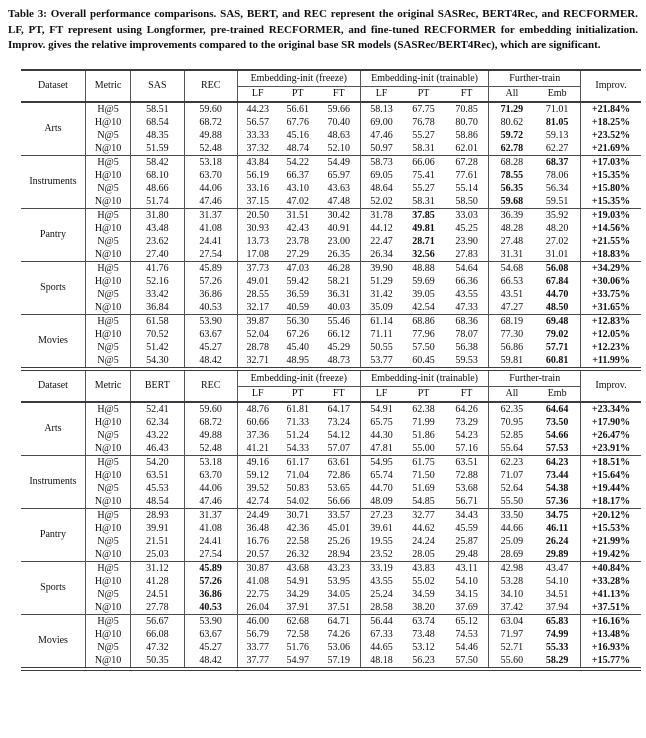 This screenshot has width=646, height=738. Describe the element at coordinates (297, 607) in the screenshot. I see `value-cell: 37.91` at that location.